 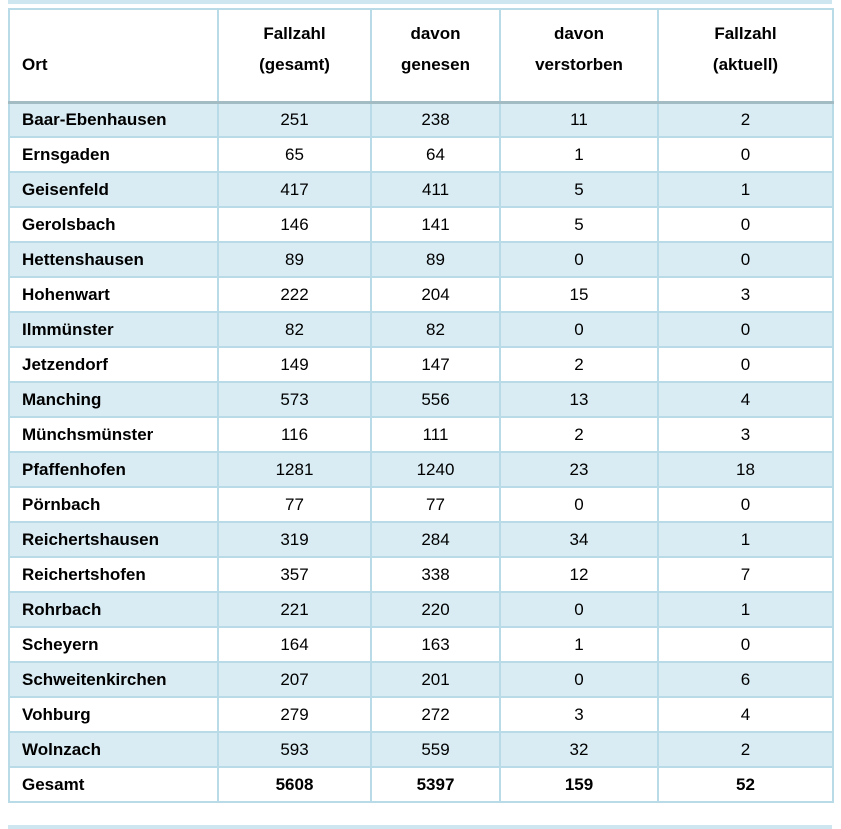 I want to click on cell-ort: Hohenwart, so click(x=113, y=294).